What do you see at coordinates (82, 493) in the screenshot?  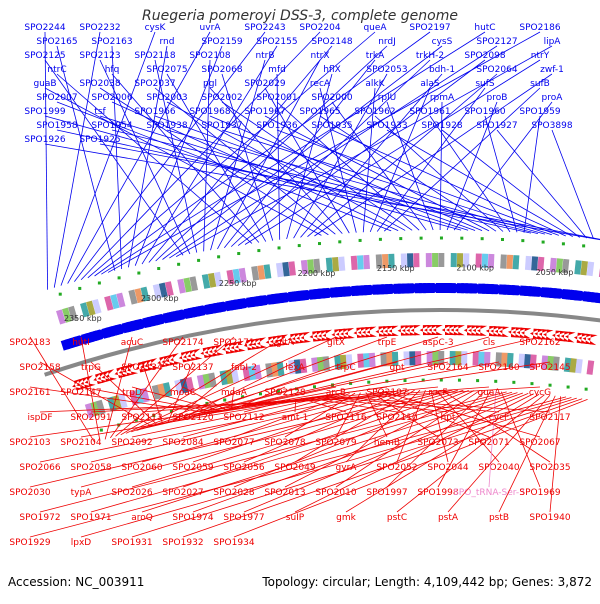 I see `reverse-gene-label: typA` at bounding box center [82, 493].